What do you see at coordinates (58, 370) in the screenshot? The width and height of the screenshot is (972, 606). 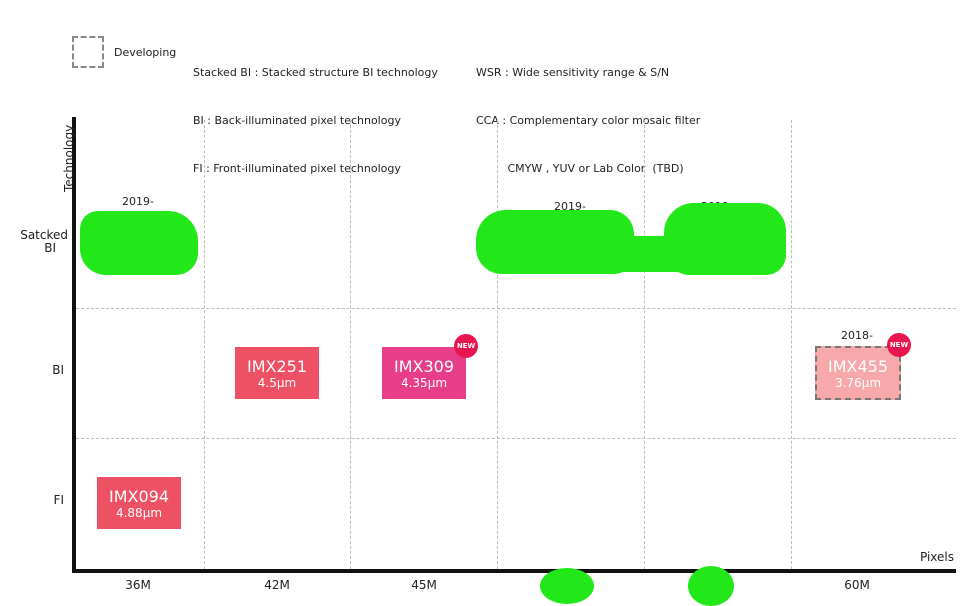 I see `row-label-bi: BI` at bounding box center [58, 370].